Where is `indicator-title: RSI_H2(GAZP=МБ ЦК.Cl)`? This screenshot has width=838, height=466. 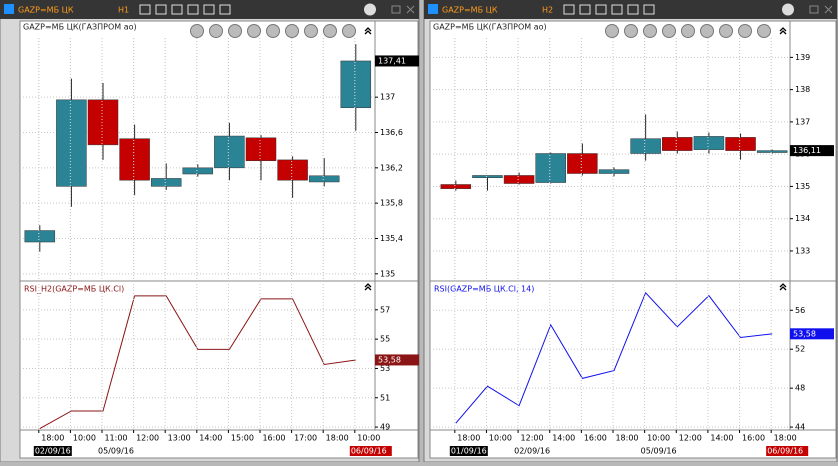 indicator-title: RSI_H2(GAZP=МБ ЦК.Cl) is located at coordinates (74, 289).